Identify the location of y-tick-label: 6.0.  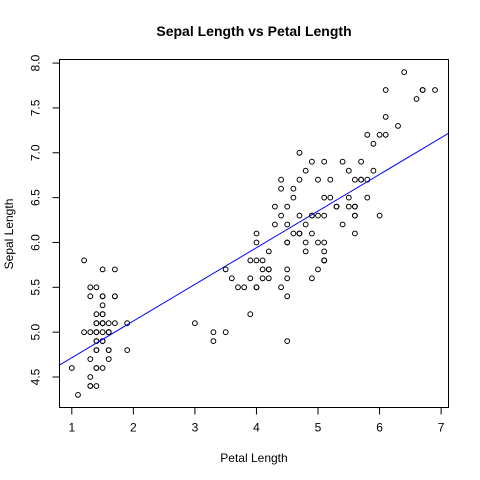
(36, 242).